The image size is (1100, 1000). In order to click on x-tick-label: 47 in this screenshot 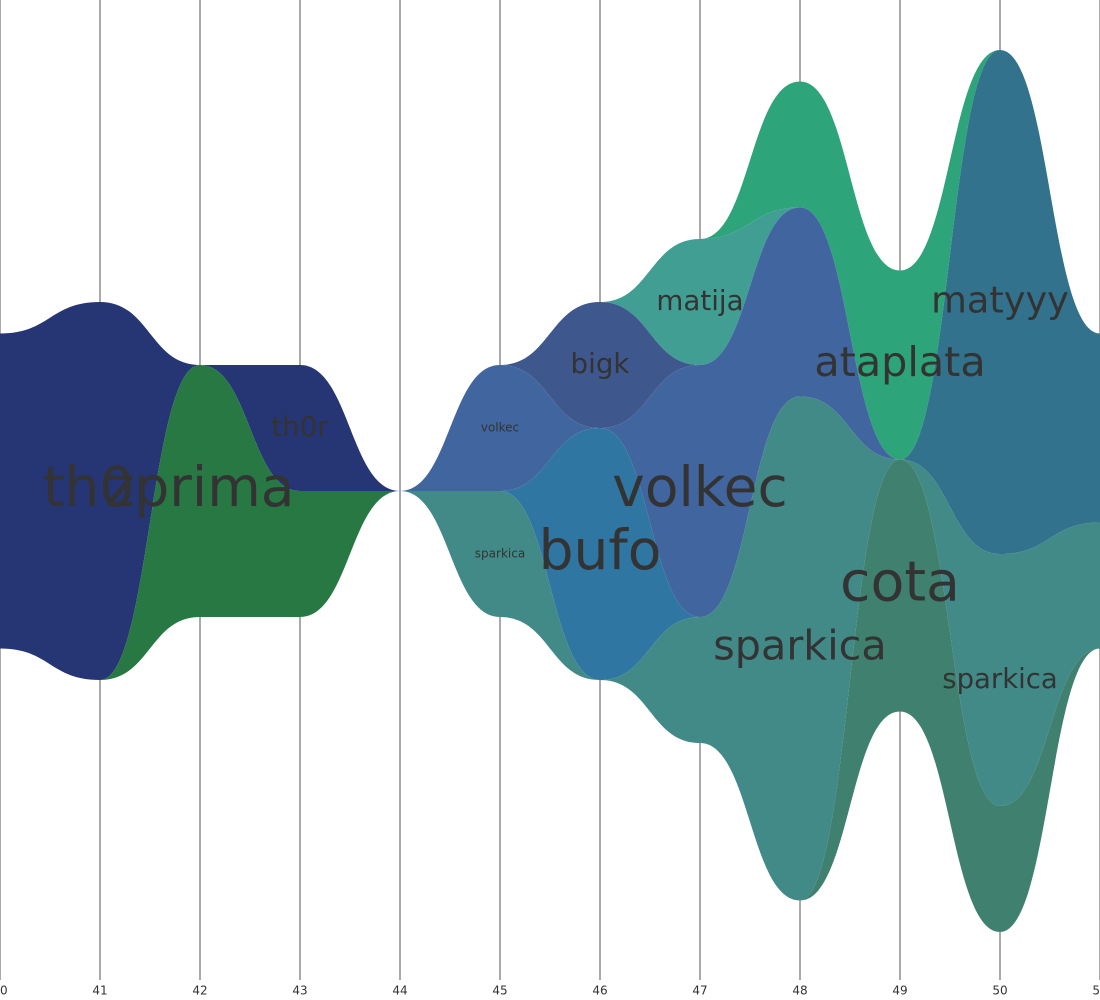, I will do `click(699, 991)`.